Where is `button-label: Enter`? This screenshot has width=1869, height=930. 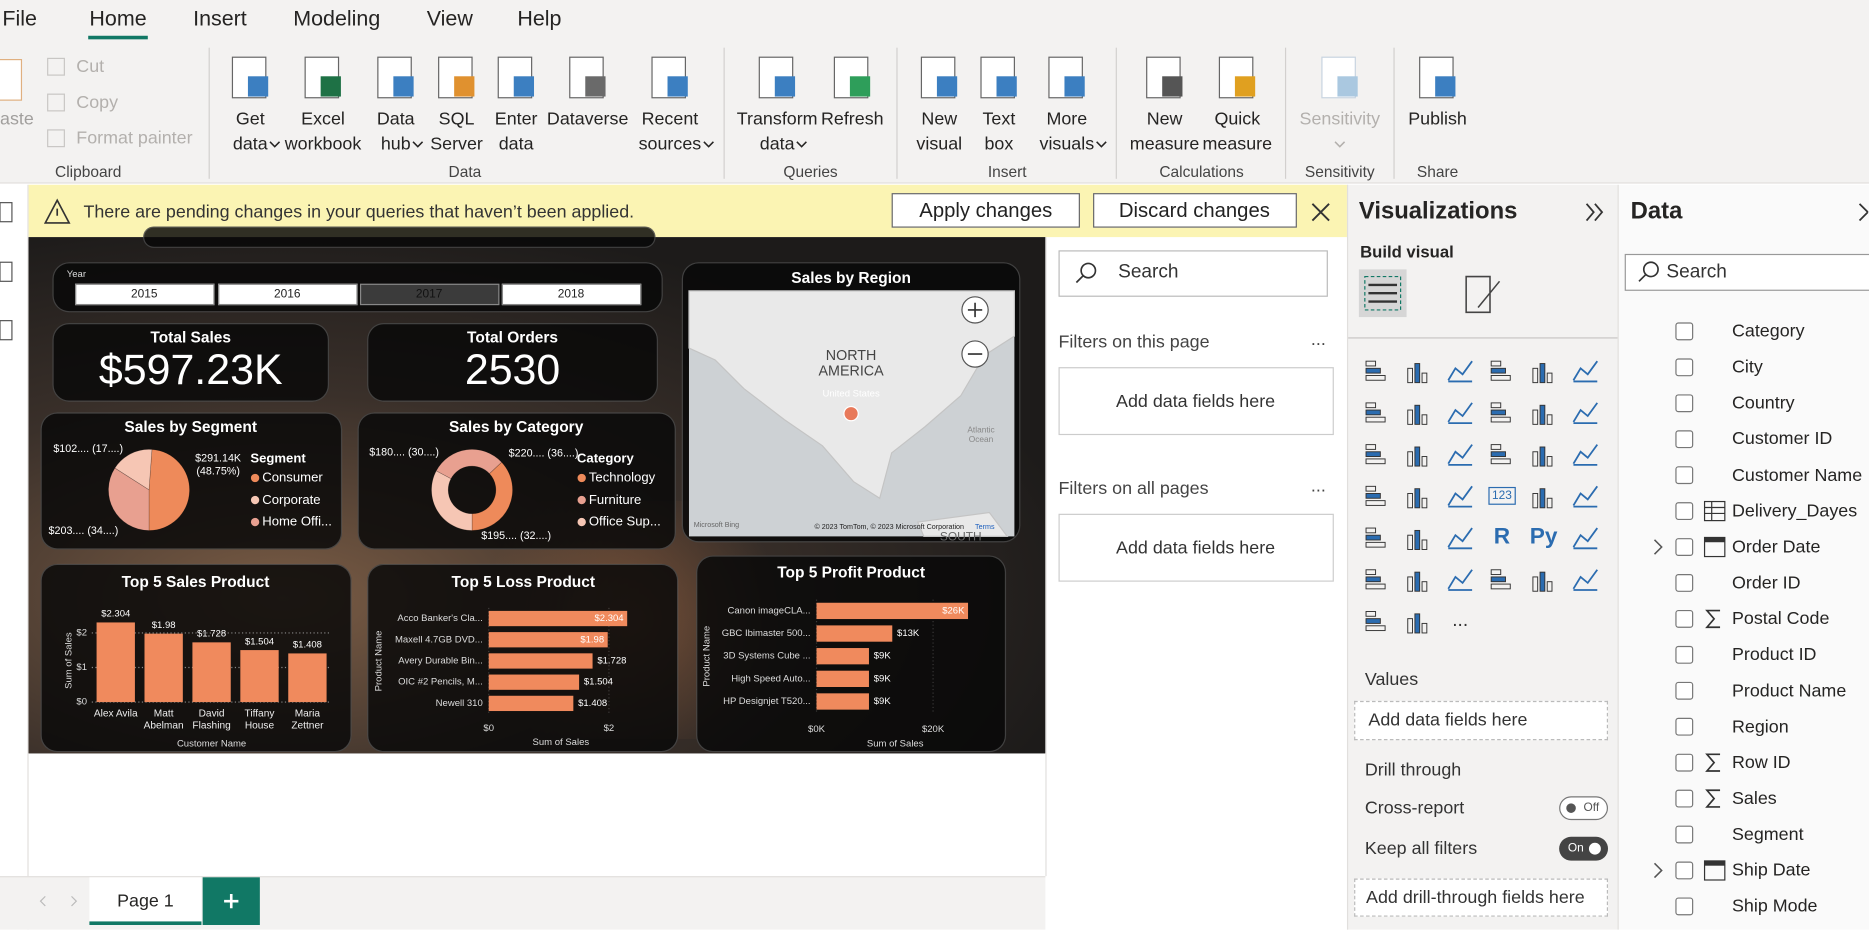
button-label: Enter is located at coordinates (516, 119).